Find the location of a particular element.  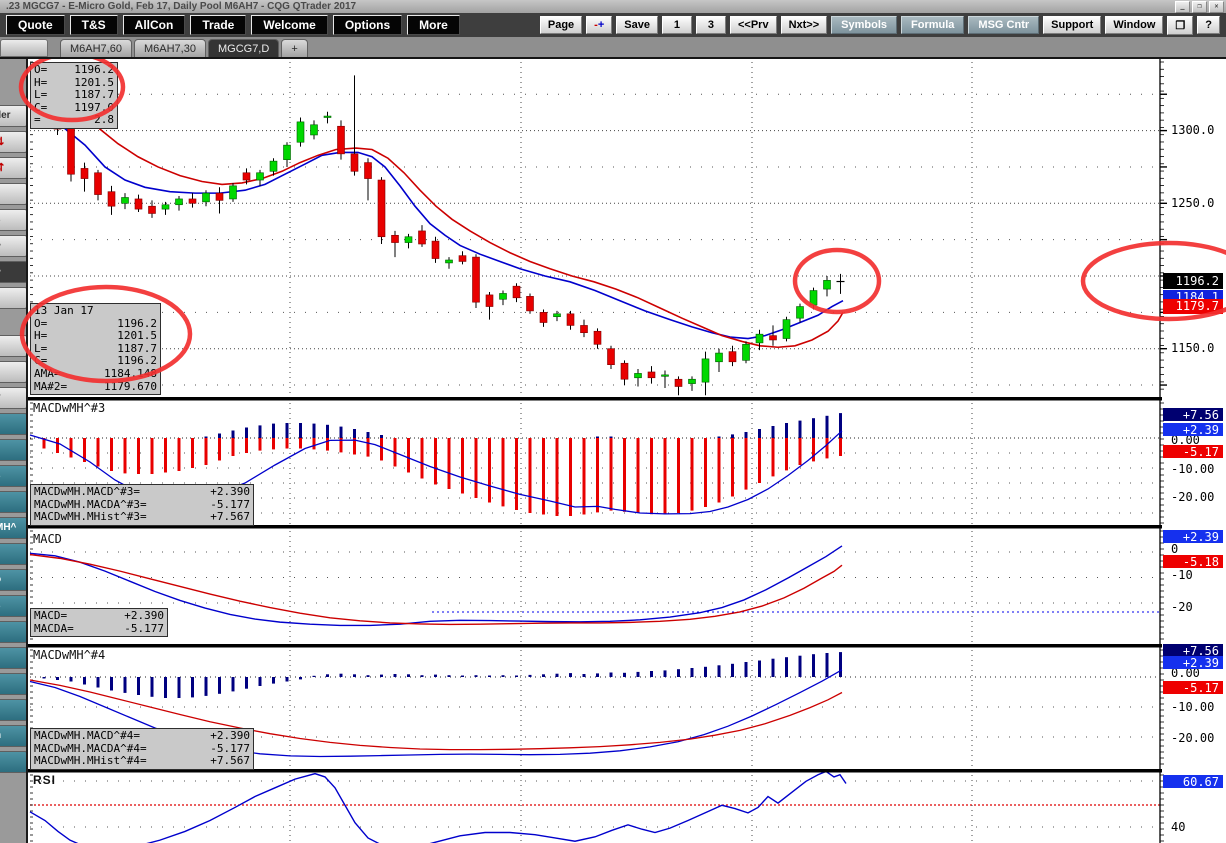

chart-tab: + is located at coordinates (294, 48).